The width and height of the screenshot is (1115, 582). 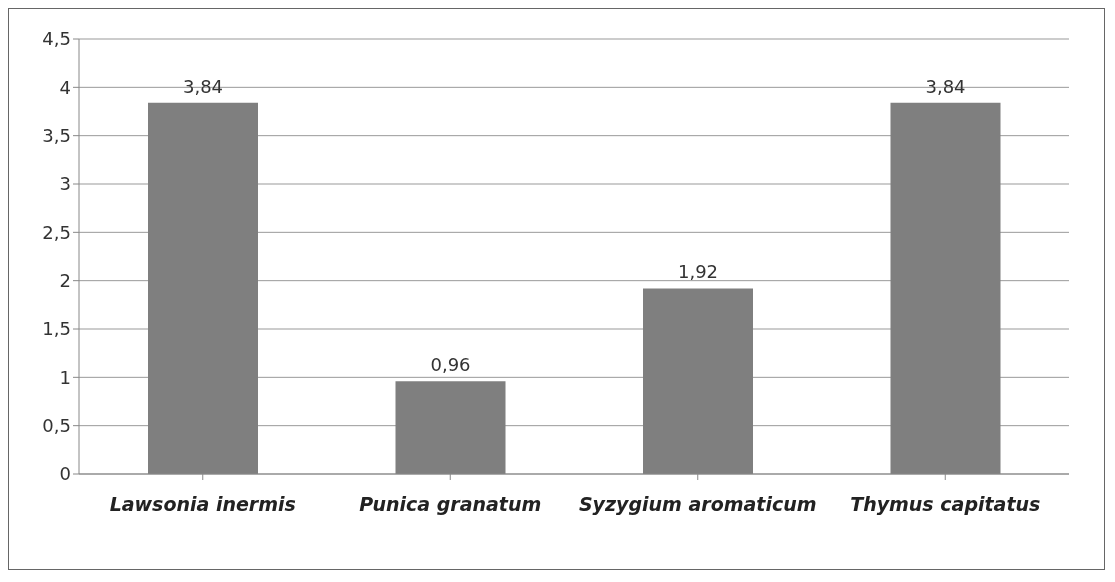 I want to click on y-tick-label: 2,5, so click(x=56, y=232).